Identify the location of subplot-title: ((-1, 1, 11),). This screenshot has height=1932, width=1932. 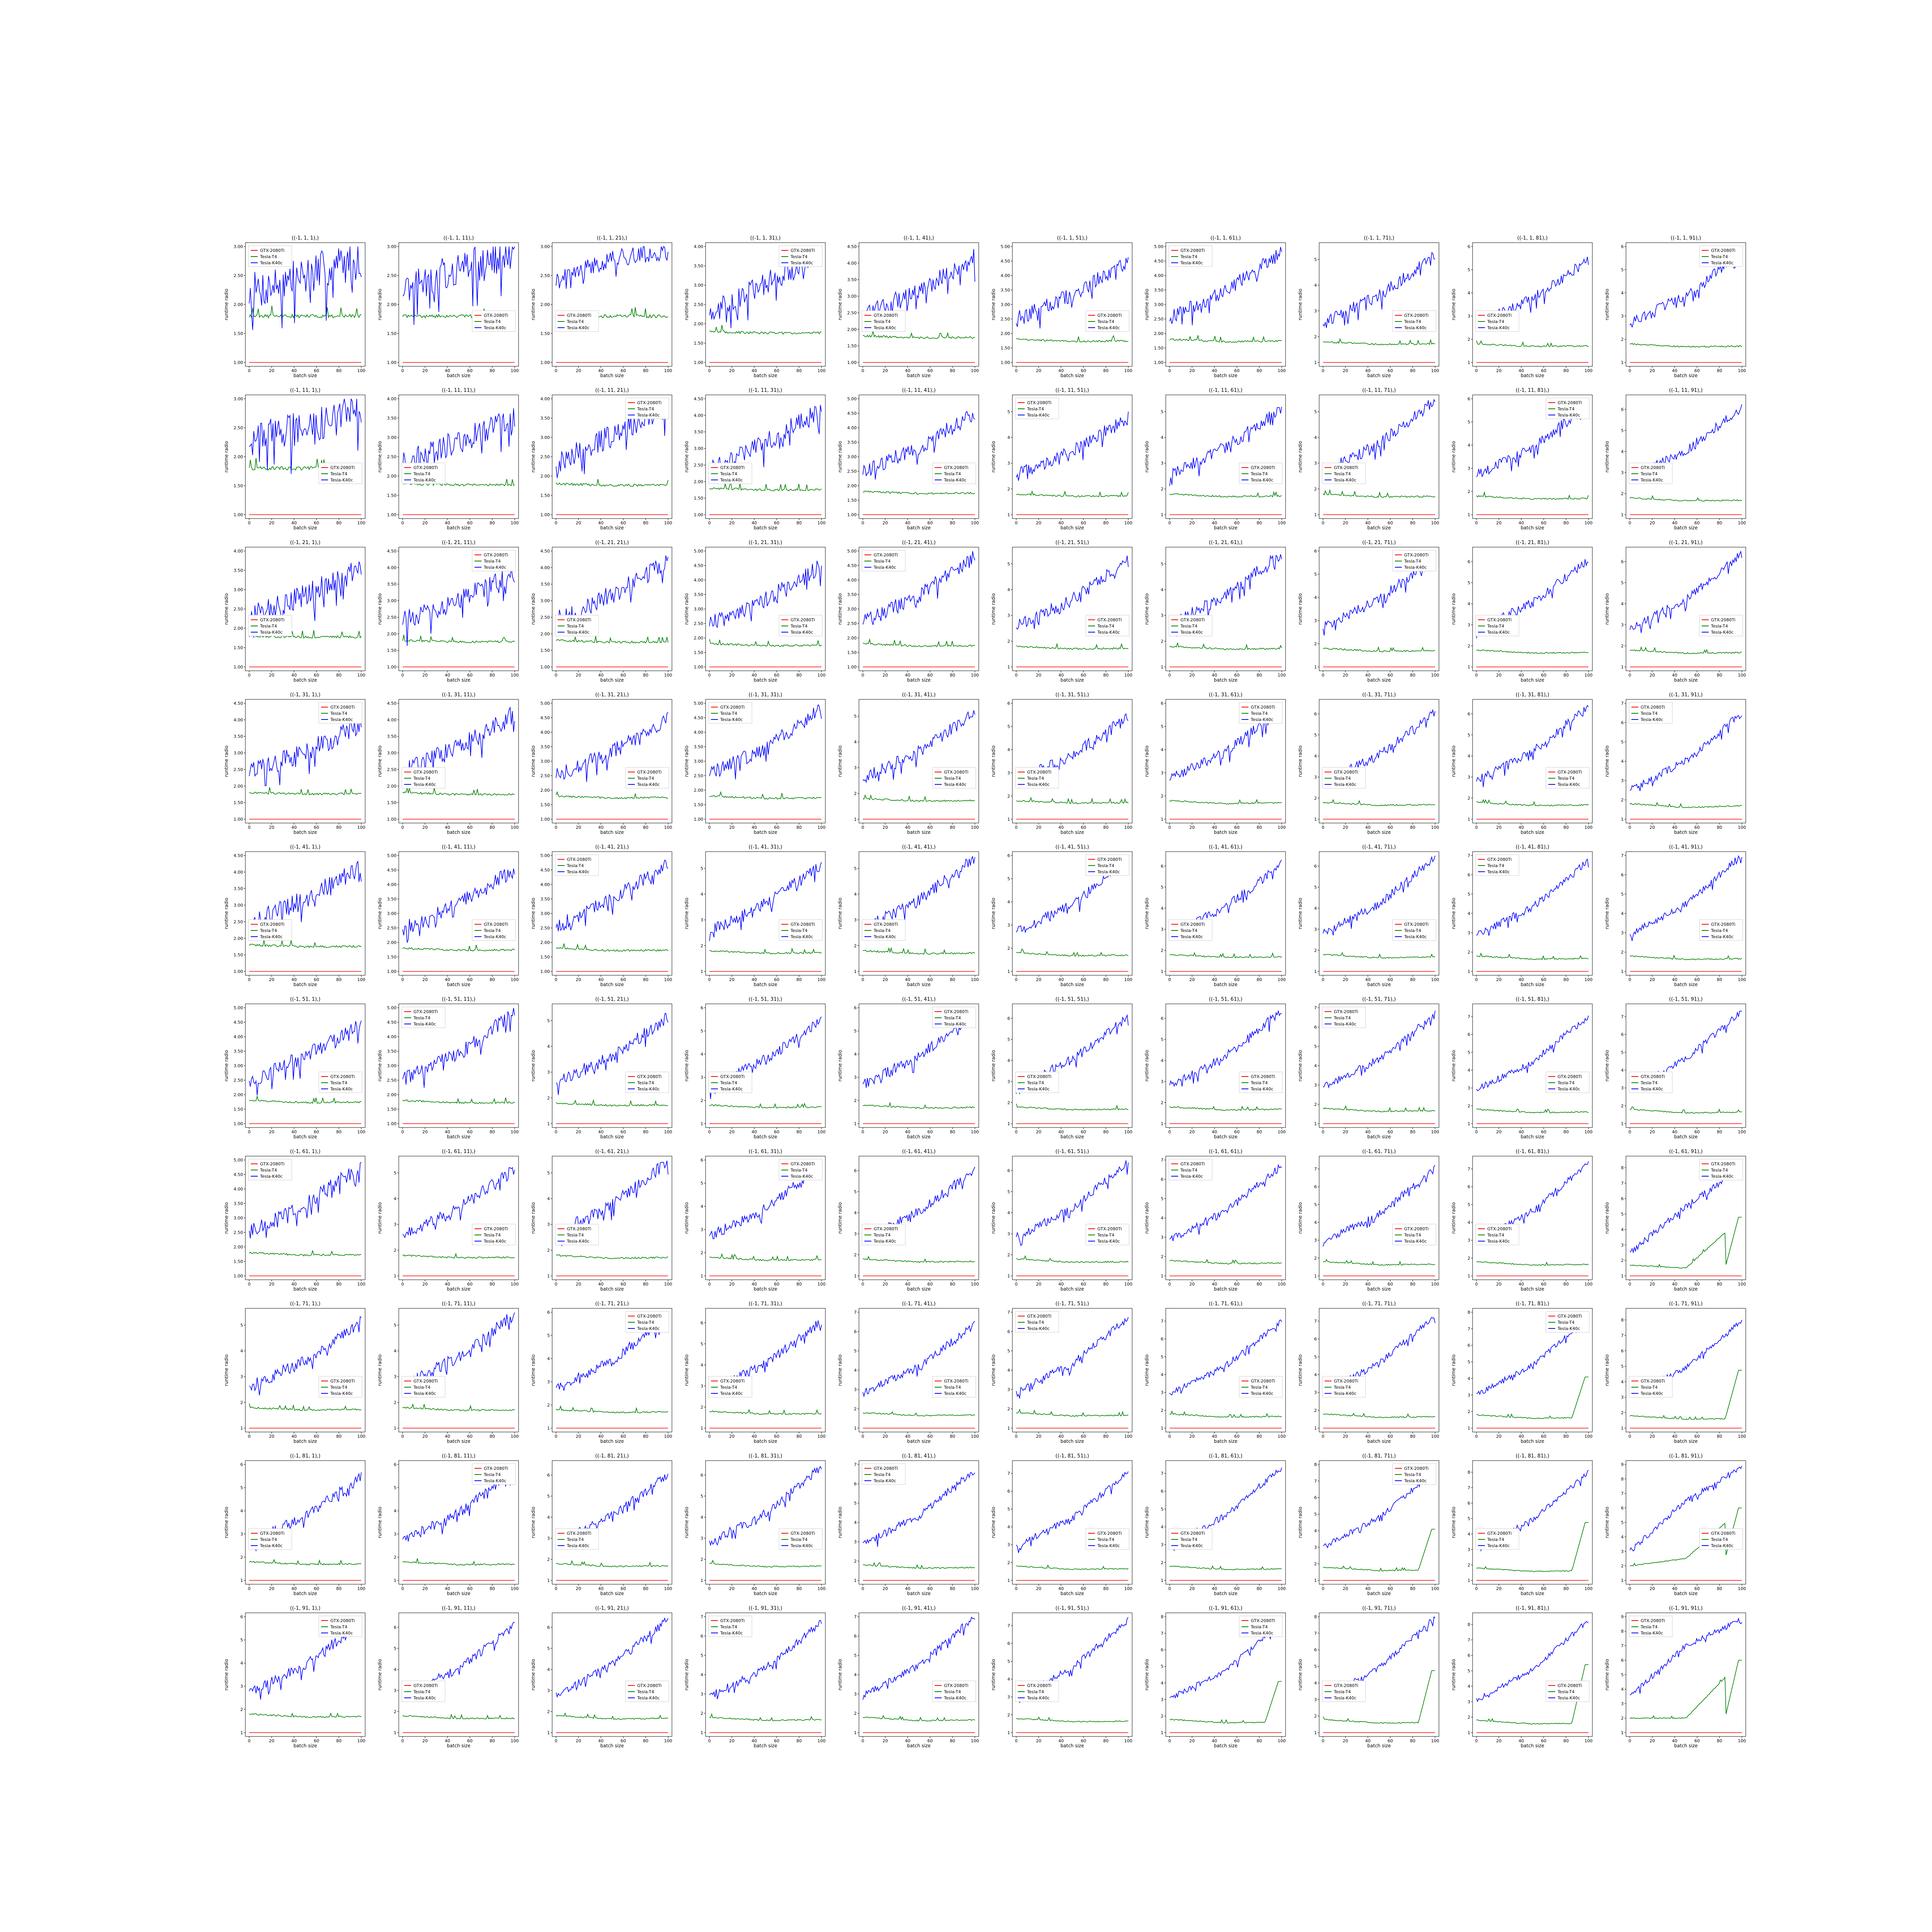
(459, 238).